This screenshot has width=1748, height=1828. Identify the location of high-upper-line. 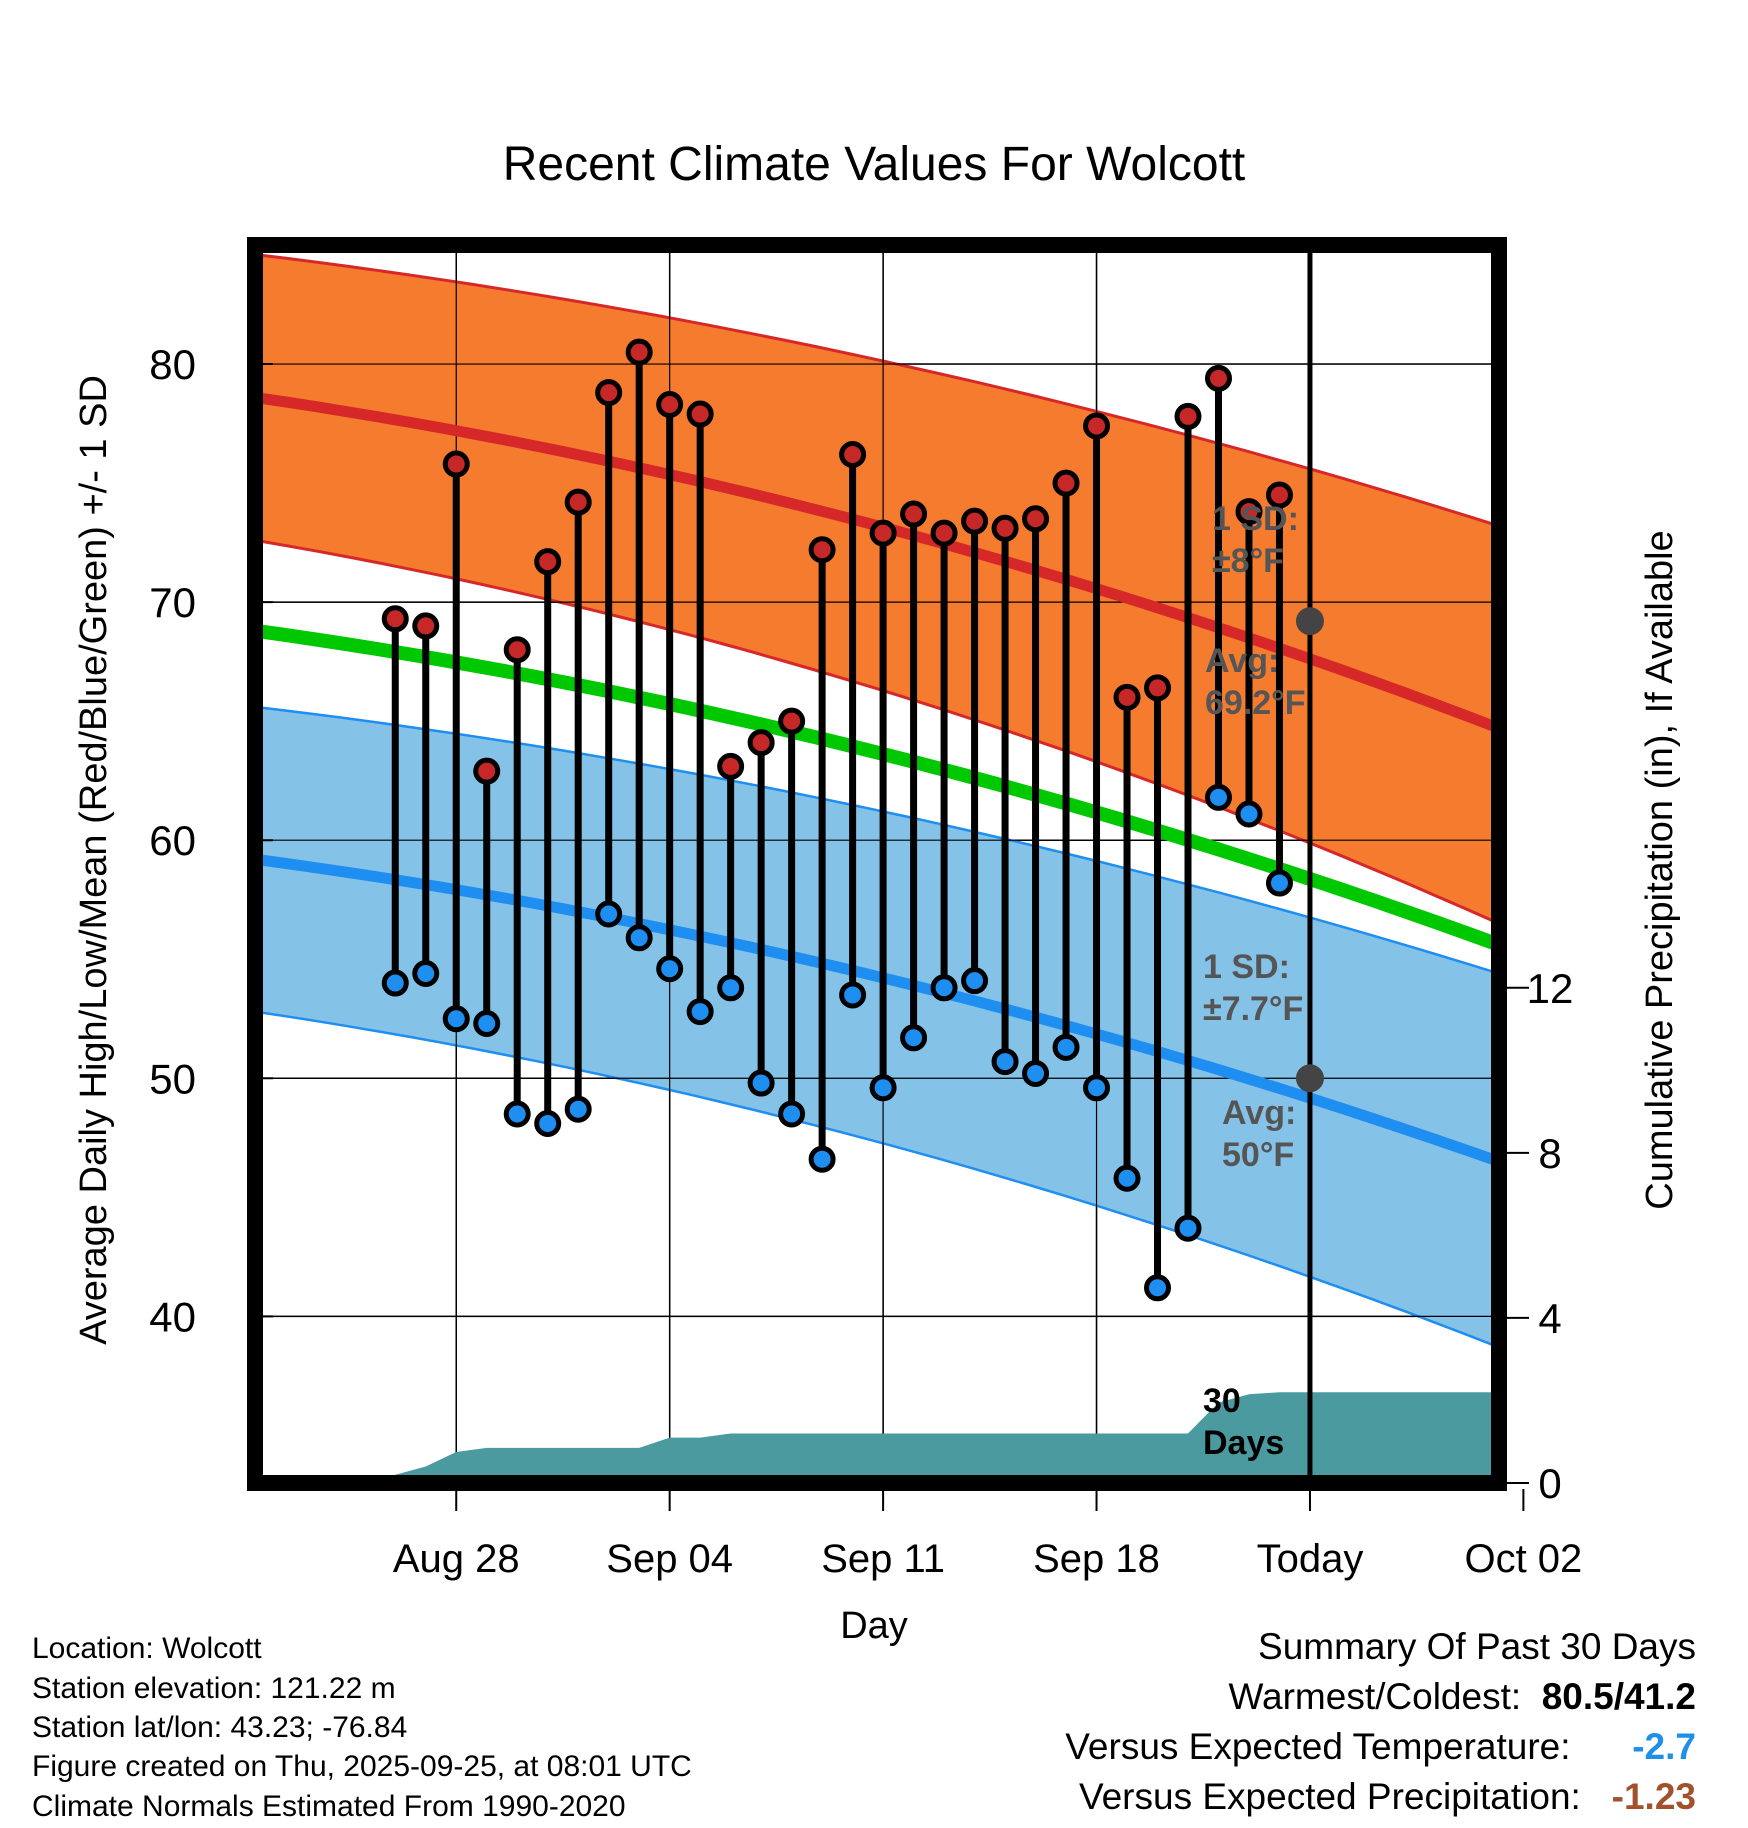
(877, 390).